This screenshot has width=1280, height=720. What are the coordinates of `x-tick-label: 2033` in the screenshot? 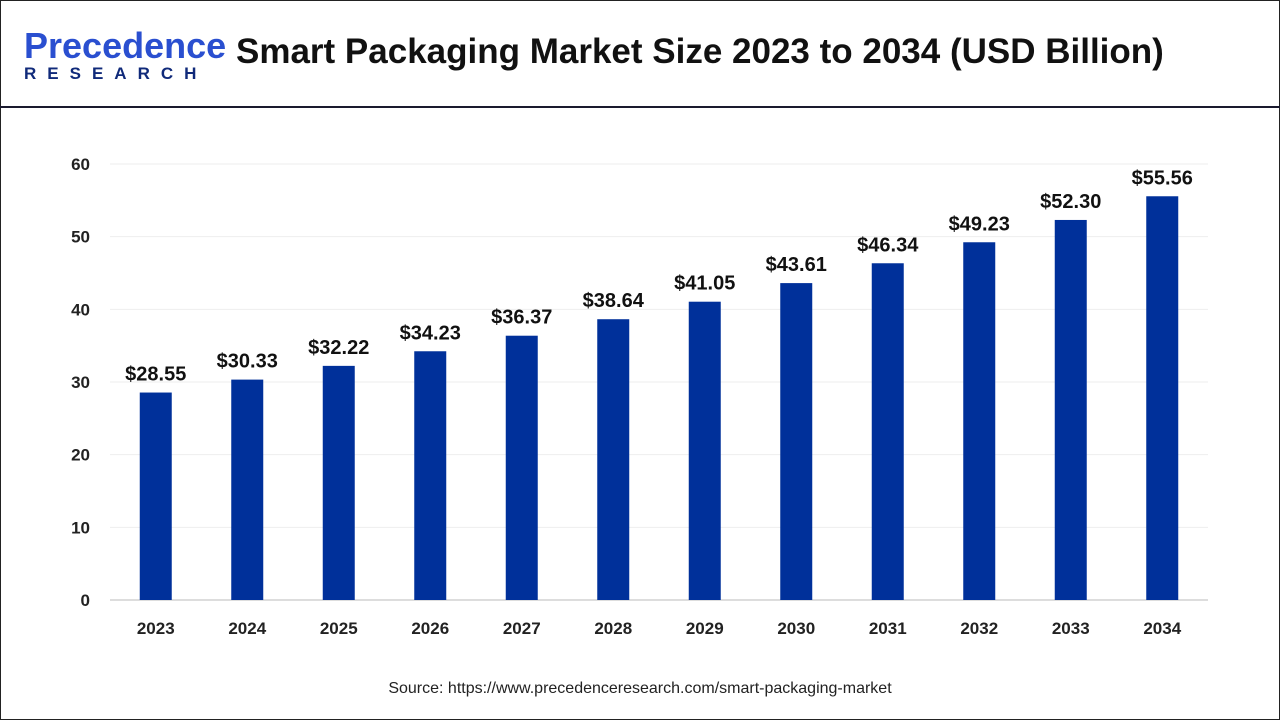 It's located at (1071, 628).